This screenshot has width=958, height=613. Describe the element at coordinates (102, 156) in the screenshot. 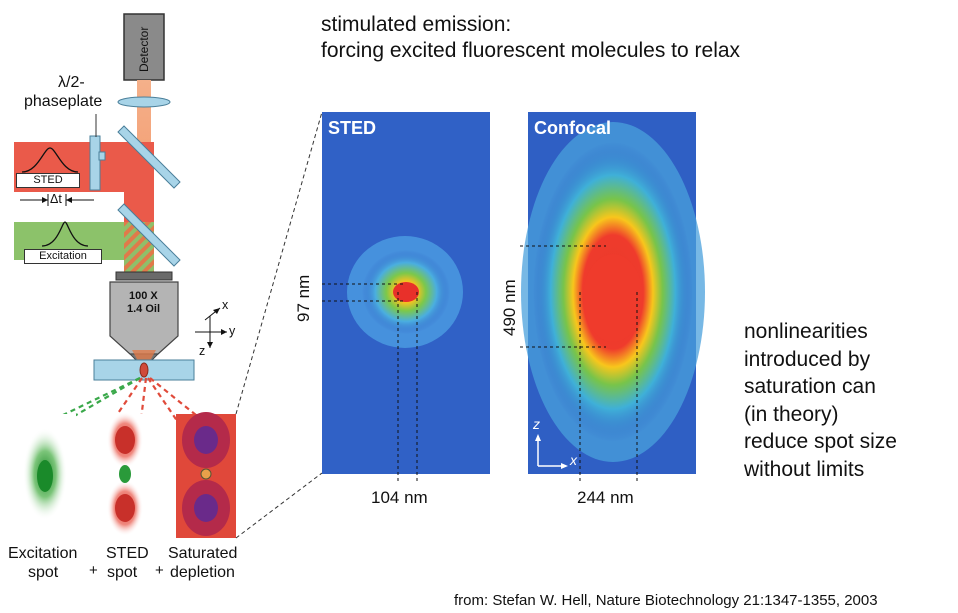

I see `phaseplate-notch` at that location.